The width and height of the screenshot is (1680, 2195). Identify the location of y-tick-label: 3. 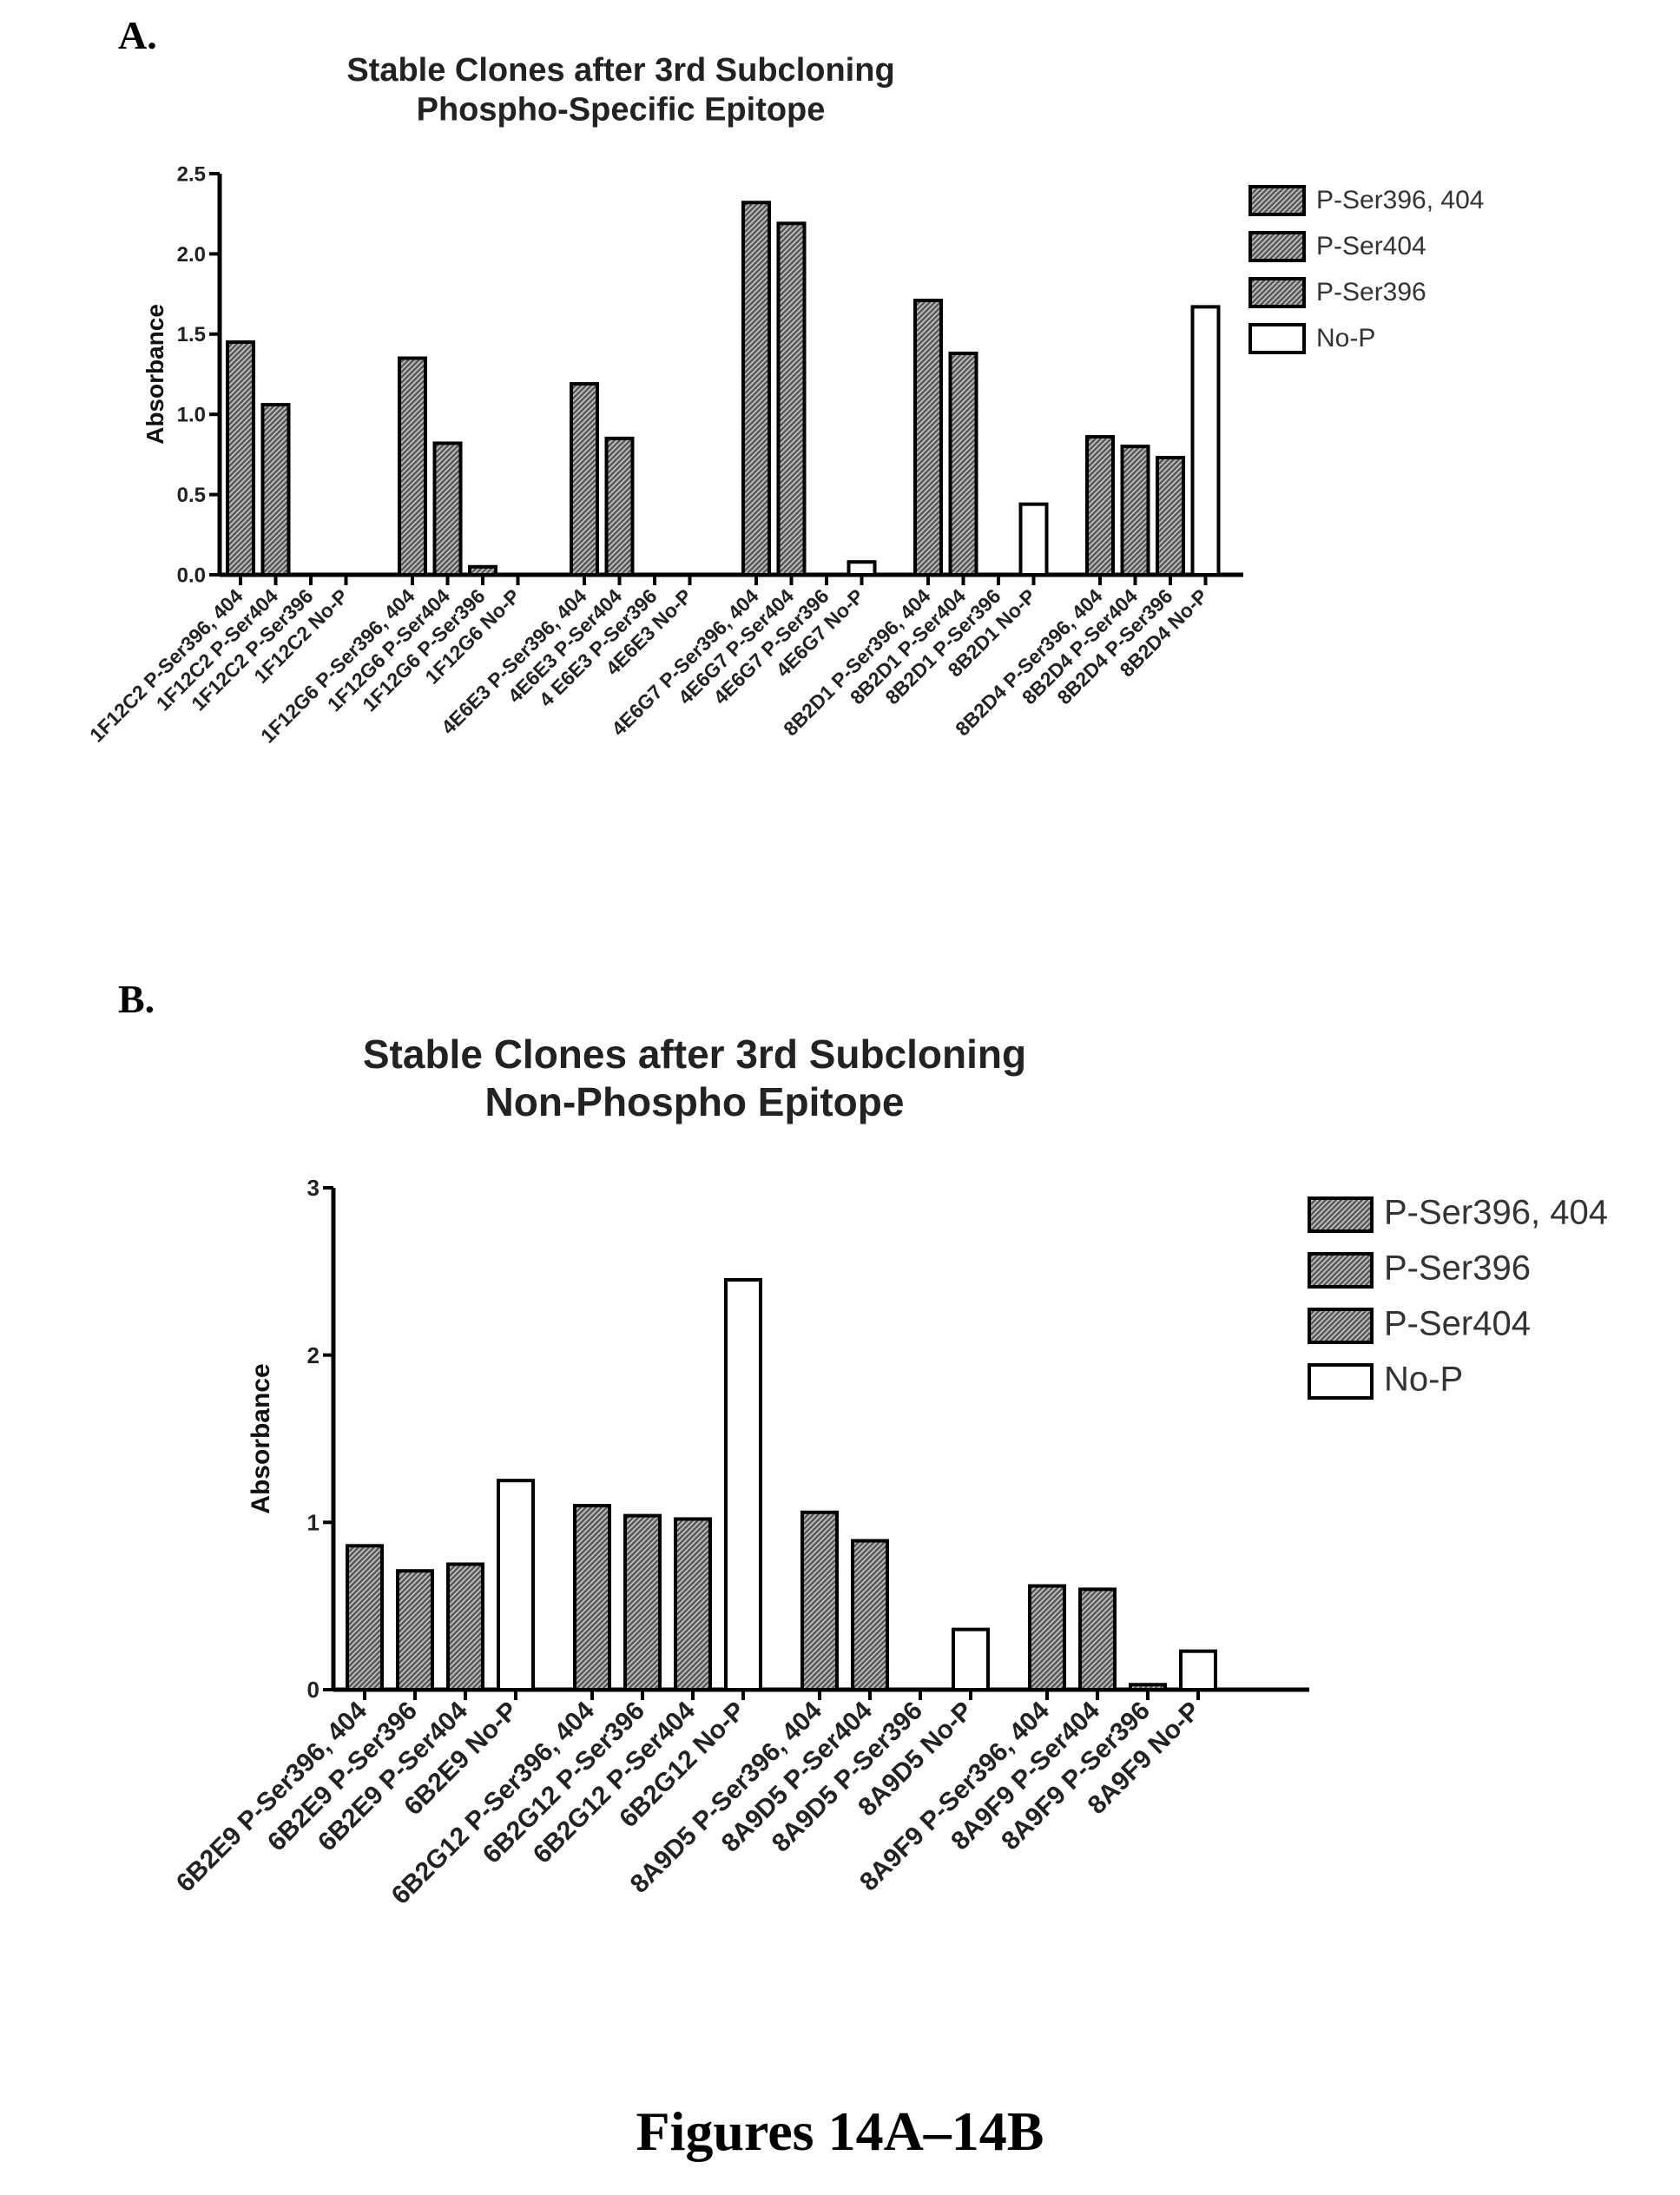
(313, 1188).